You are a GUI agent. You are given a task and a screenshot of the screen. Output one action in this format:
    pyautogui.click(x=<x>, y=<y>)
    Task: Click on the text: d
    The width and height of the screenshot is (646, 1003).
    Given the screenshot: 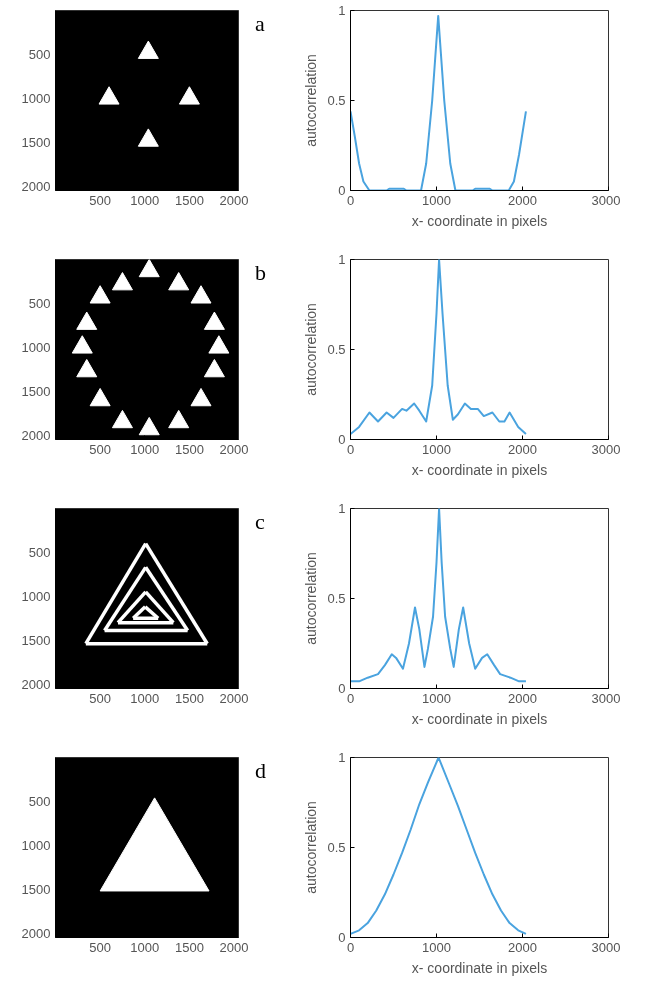 What is the action you would take?
    pyautogui.click(x=260, y=771)
    